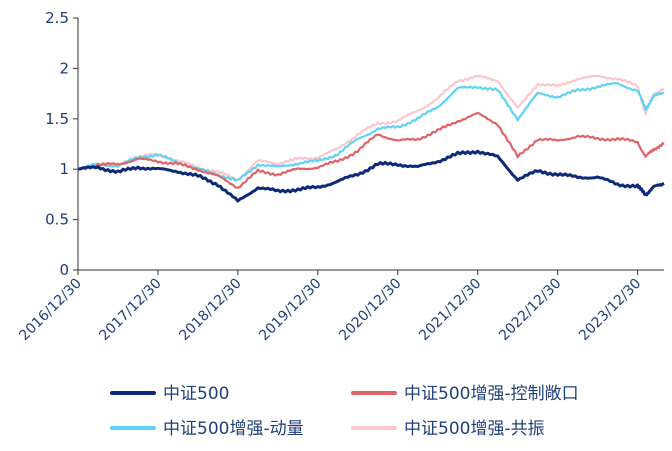 This screenshot has width=672, height=451. I want to click on x-tick-label: 2021/12/30, so click(450, 310).